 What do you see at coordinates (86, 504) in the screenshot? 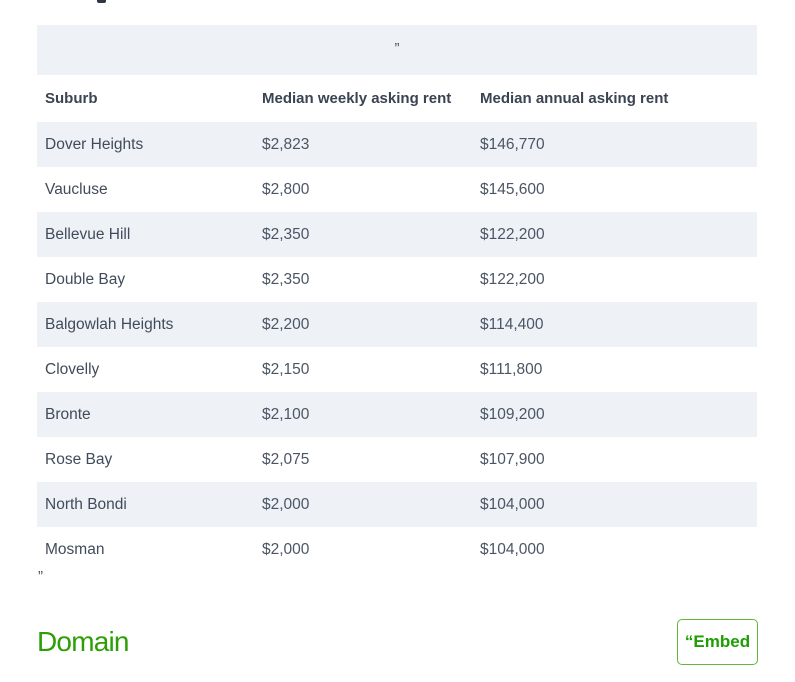
I see `suburb-cell: North Bondi` at bounding box center [86, 504].